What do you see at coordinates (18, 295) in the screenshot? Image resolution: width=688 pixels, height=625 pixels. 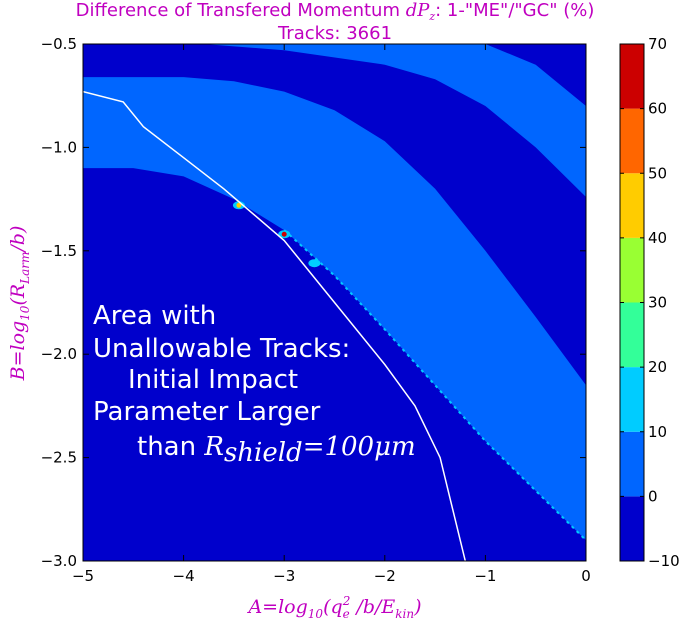 I see `y-axis-label-open: (R` at bounding box center [18, 295].